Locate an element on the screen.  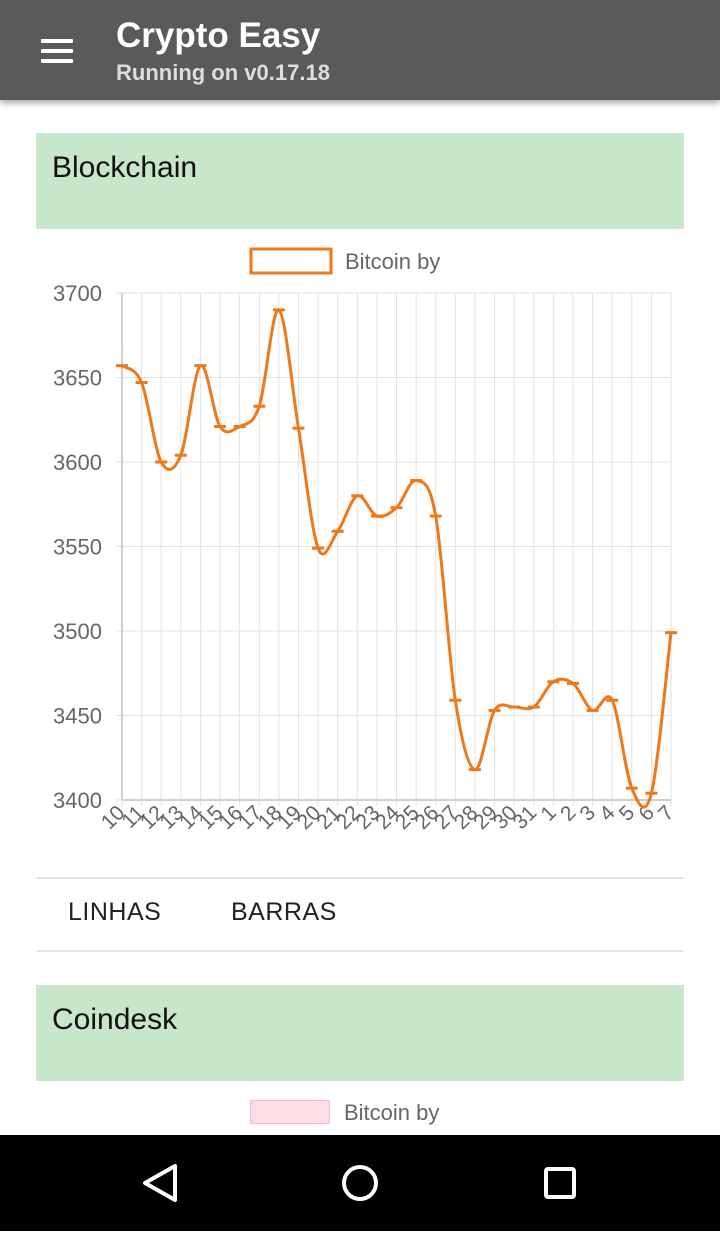
coindesk-card-title: Coindesk is located at coordinates (115, 1019).